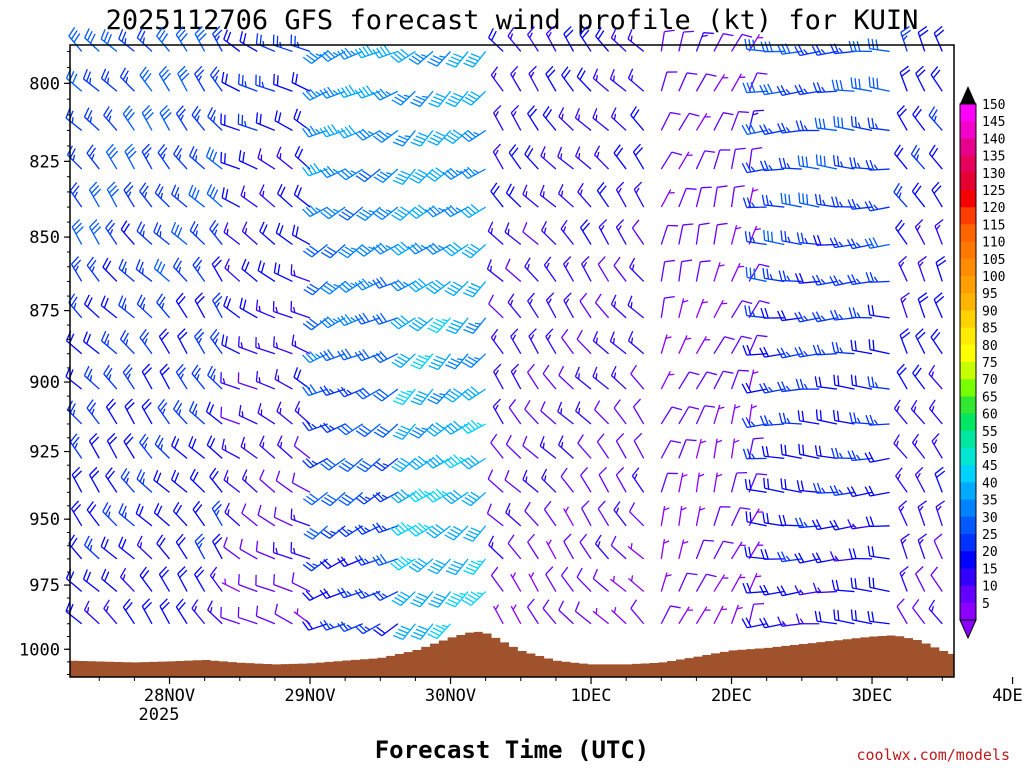  Describe the element at coordinates (993, 225) in the screenshot. I see `colorbar-label: 115` at that location.